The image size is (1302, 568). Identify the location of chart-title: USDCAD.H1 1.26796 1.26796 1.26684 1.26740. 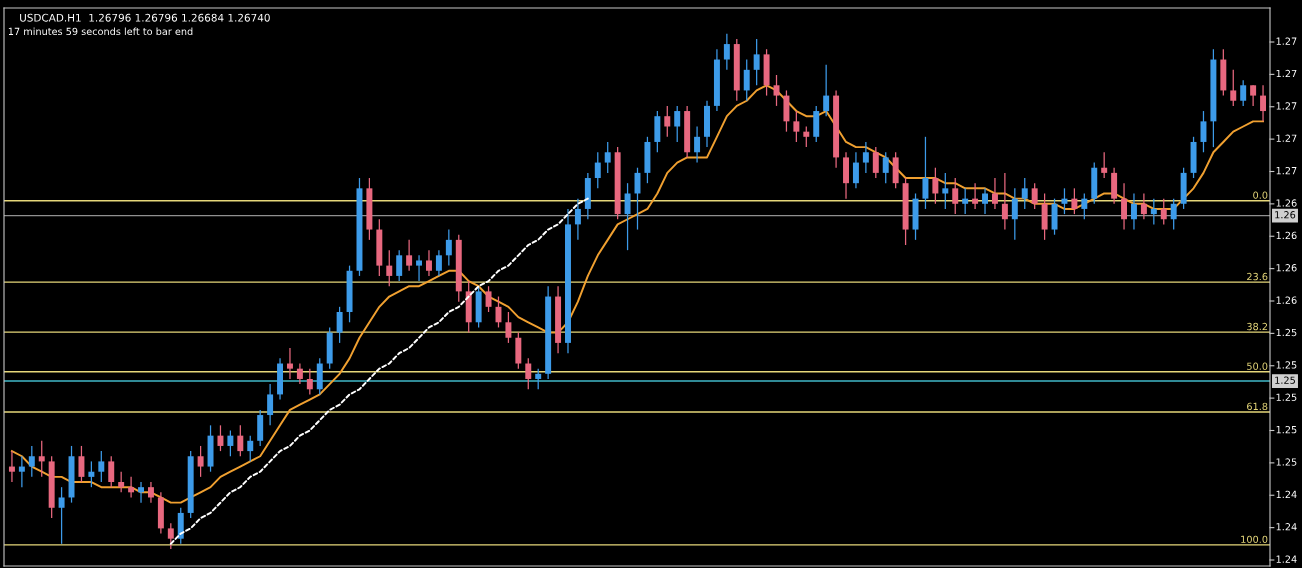
(145, 17).